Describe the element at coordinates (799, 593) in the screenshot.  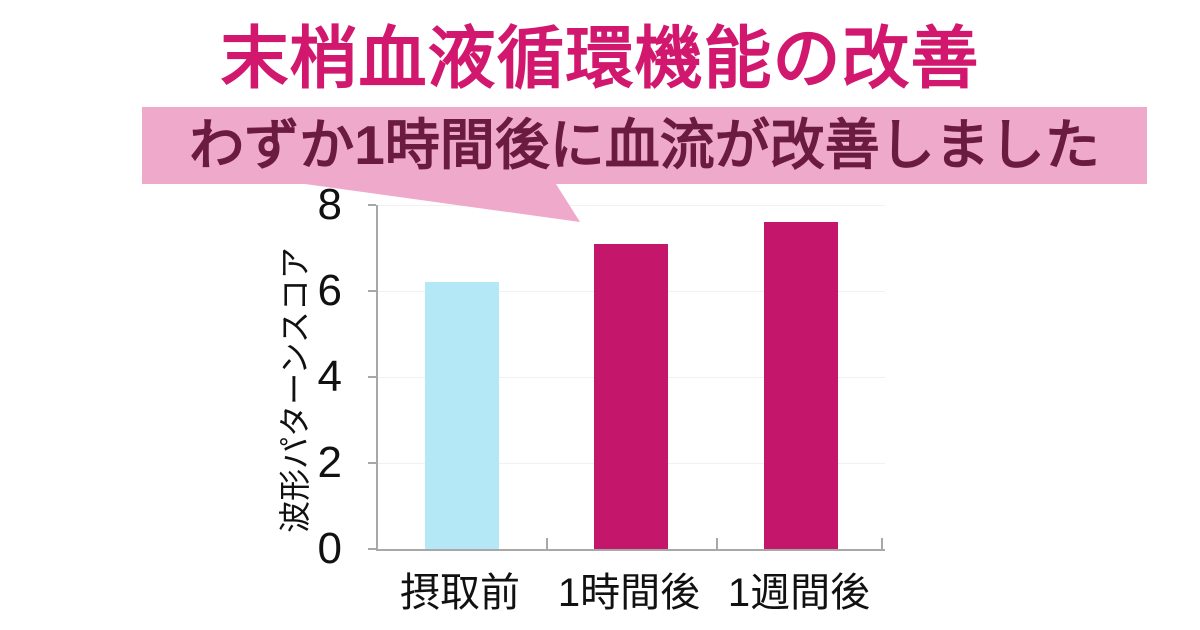
I see `x-category-label-1週間後: 1週間後` at that location.